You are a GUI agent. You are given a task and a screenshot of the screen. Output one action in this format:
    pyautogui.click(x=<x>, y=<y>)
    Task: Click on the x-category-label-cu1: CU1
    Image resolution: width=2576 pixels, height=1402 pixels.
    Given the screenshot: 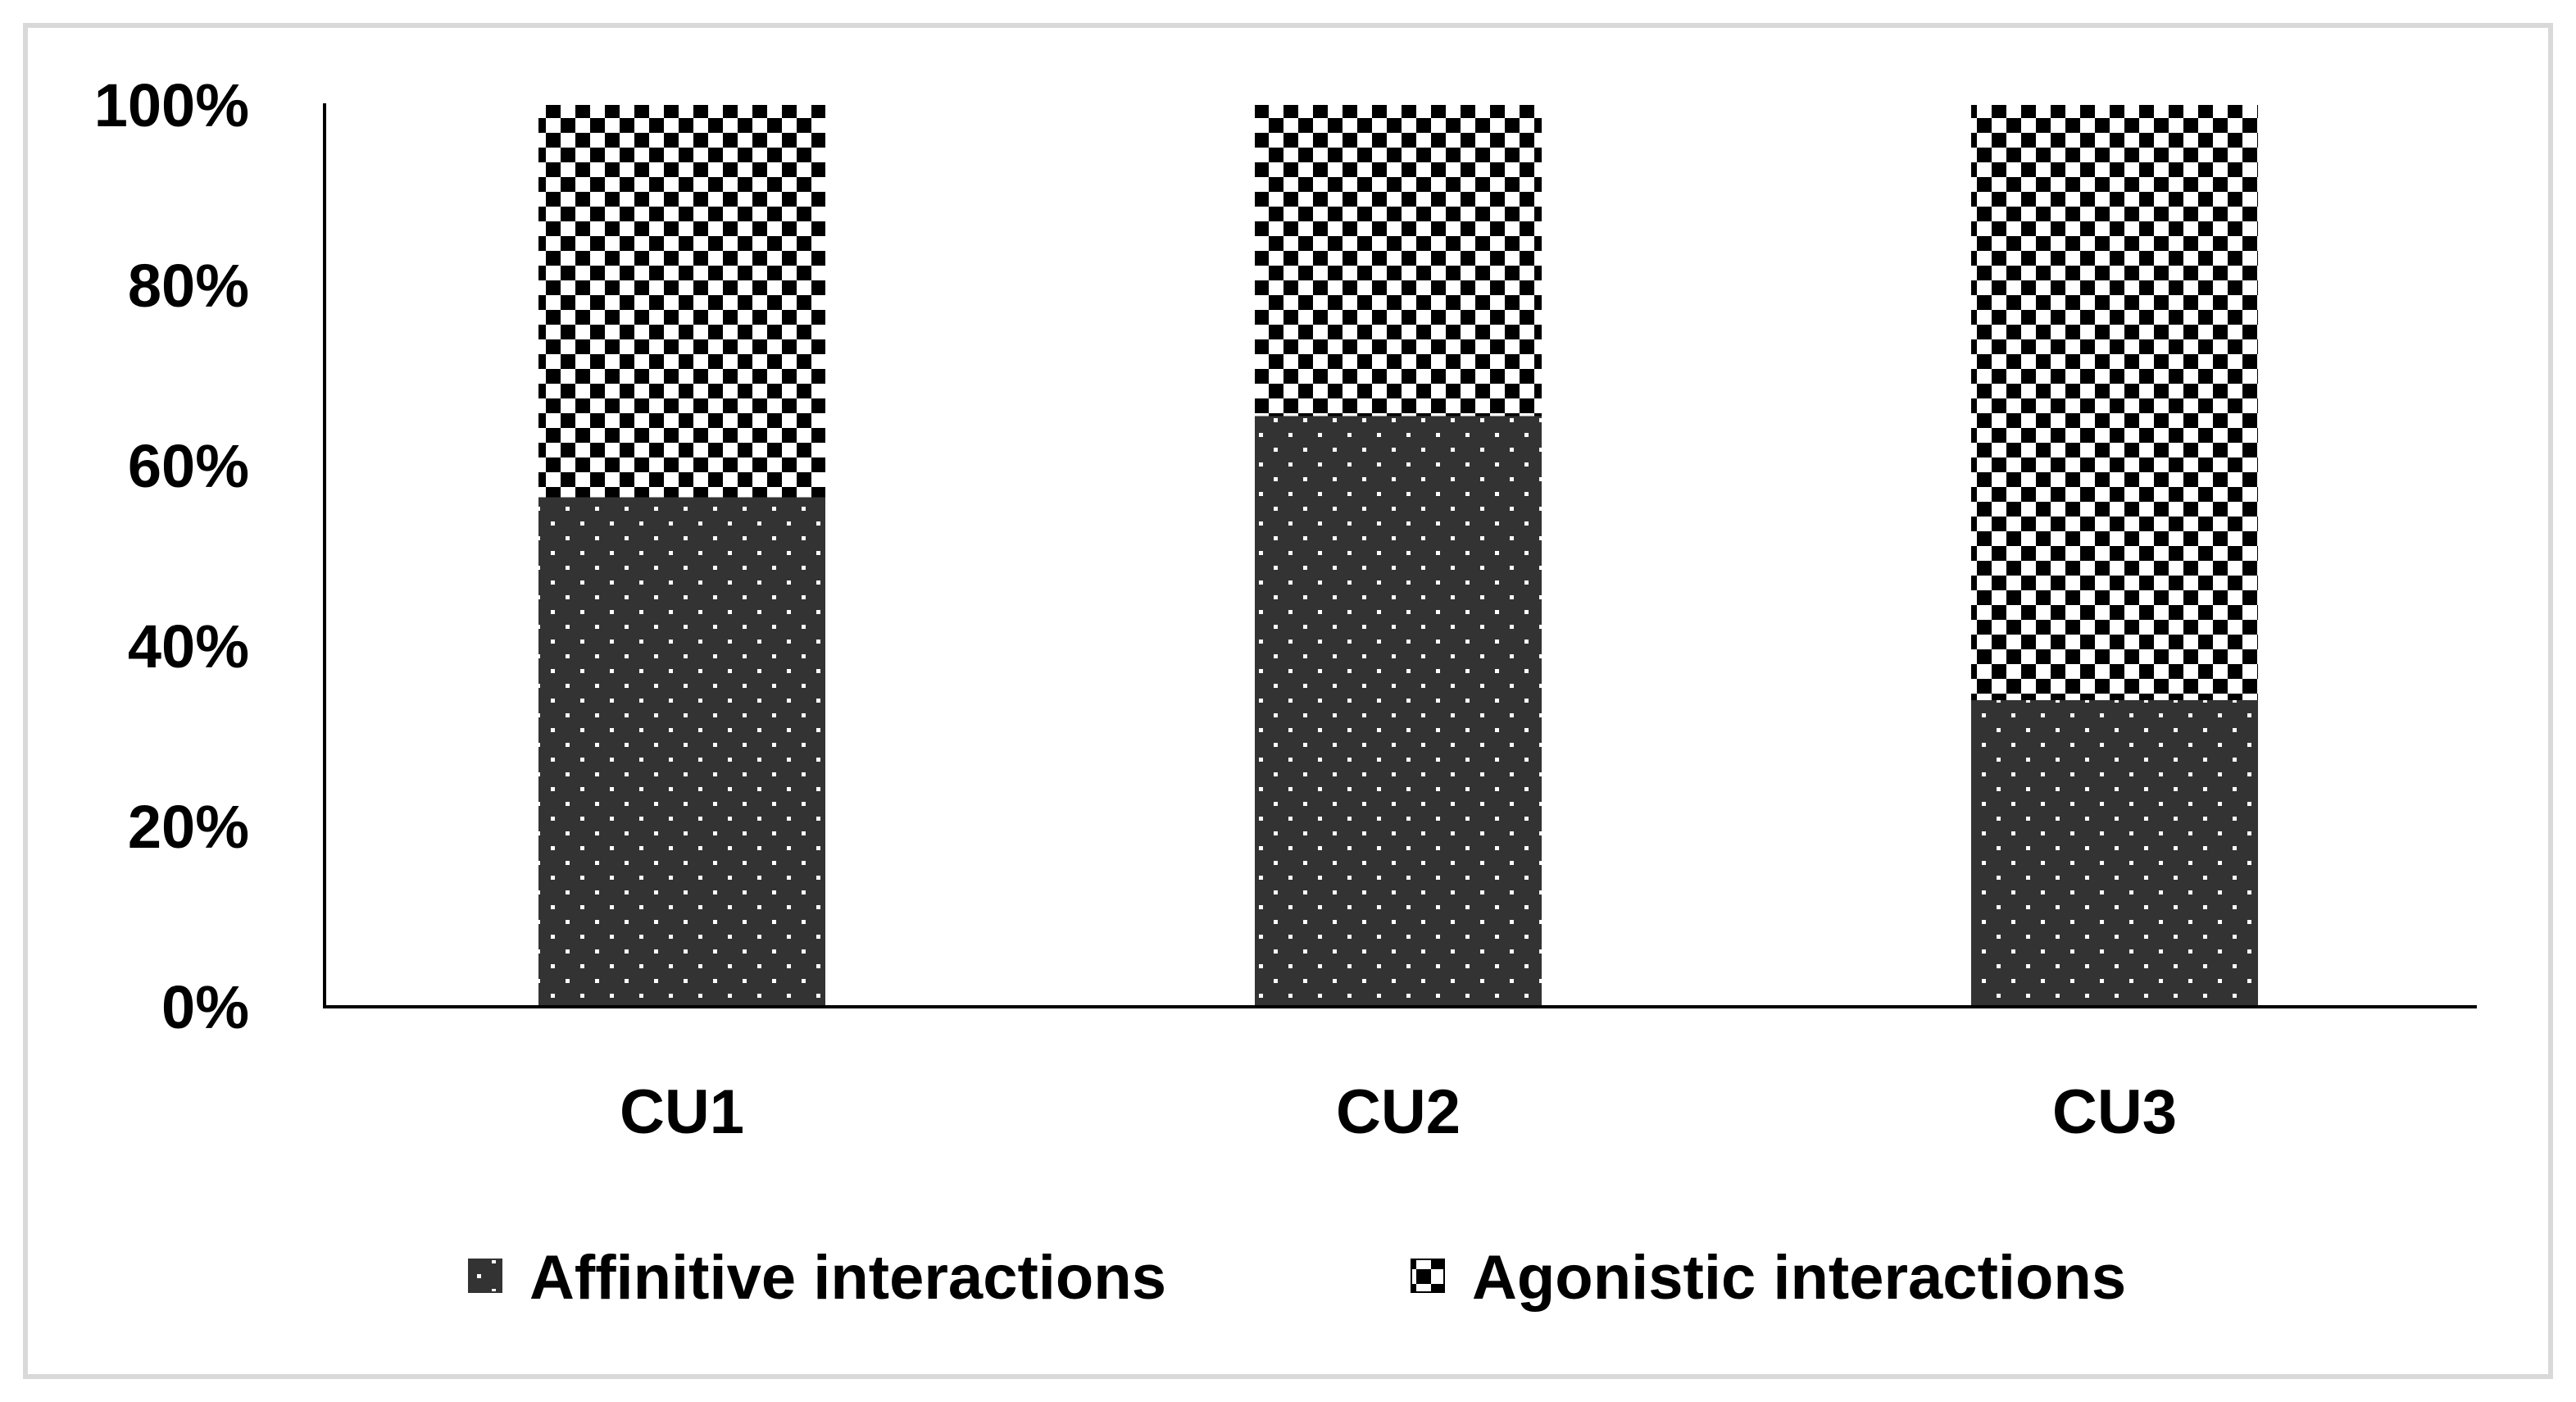 What is the action you would take?
    pyautogui.click(x=682, y=1112)
    